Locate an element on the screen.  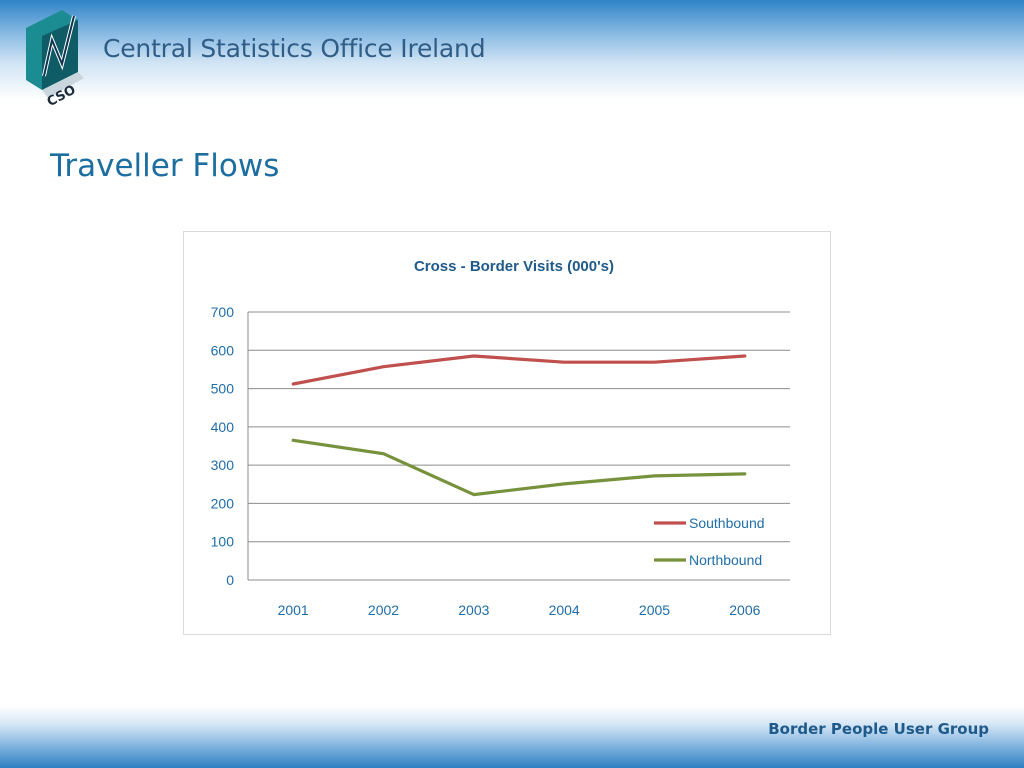
header-band is located at coordinates (512, 50).